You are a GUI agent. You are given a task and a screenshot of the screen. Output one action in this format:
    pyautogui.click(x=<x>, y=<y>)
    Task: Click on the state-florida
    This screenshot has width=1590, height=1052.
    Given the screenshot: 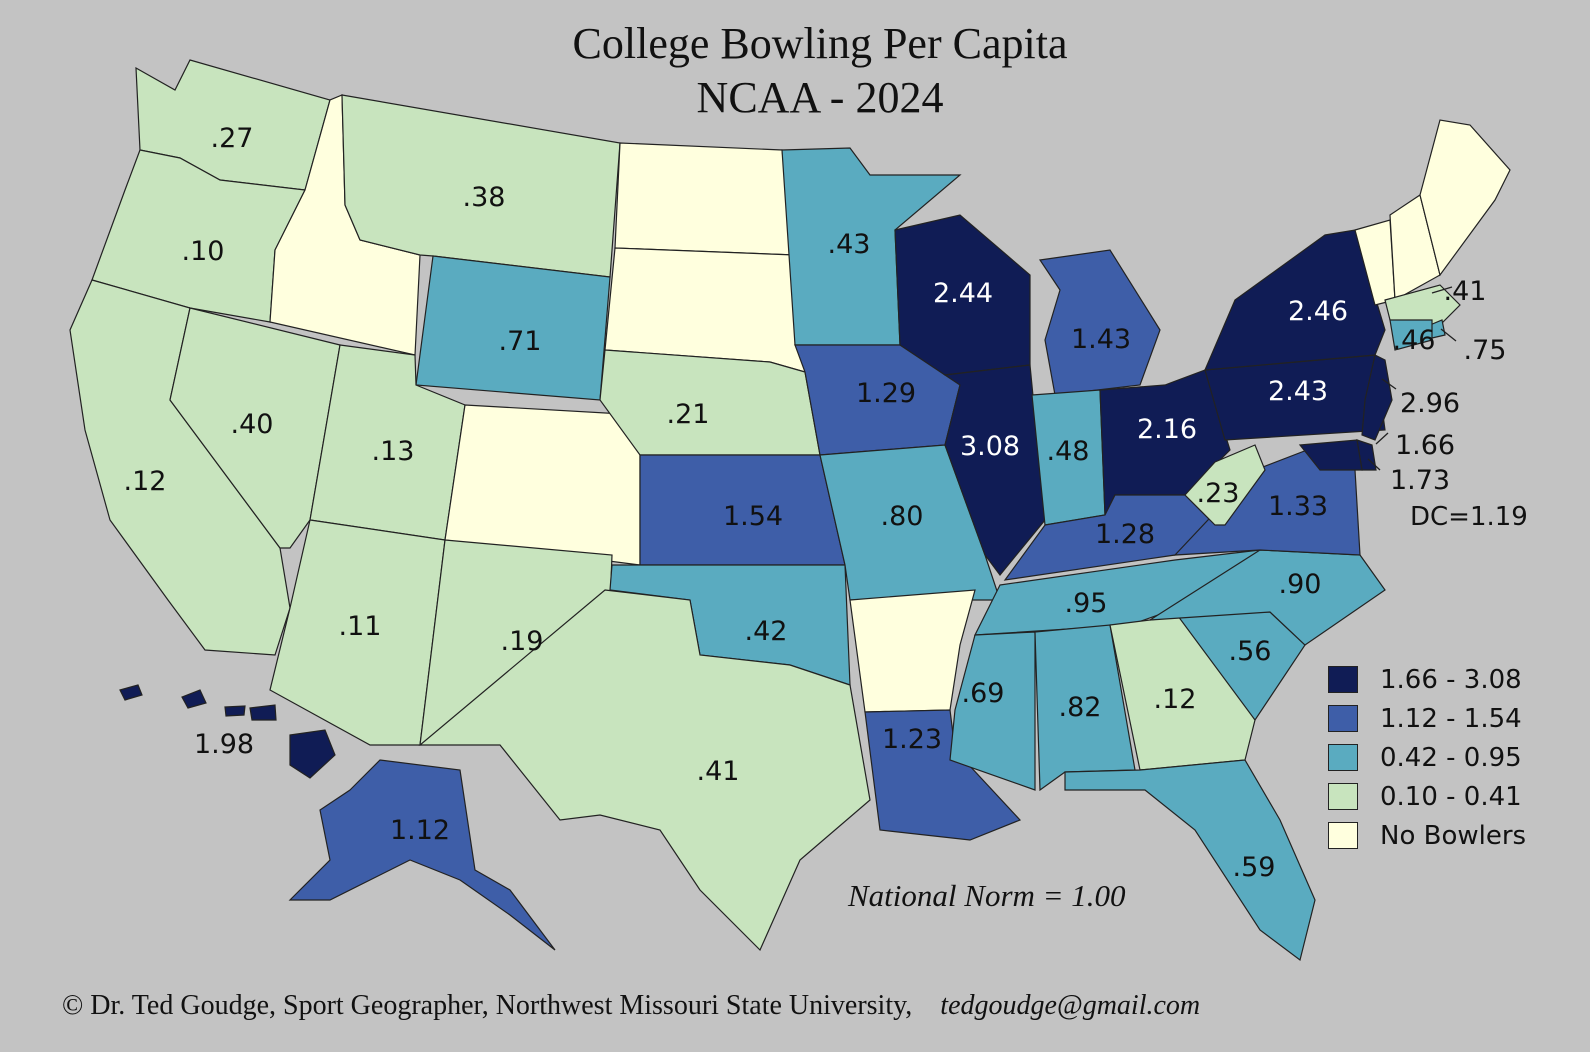 What is the action you would take?
    pyautogui.click(x=1190, y=860)
    